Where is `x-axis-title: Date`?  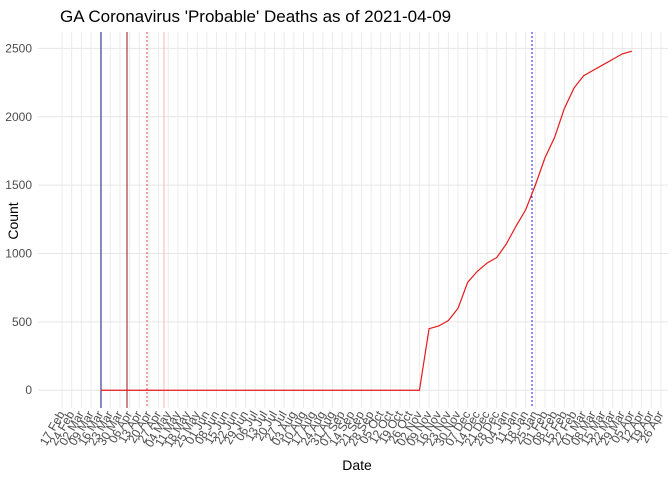 x-axis-title: Date is located at coordinates (357, 465).